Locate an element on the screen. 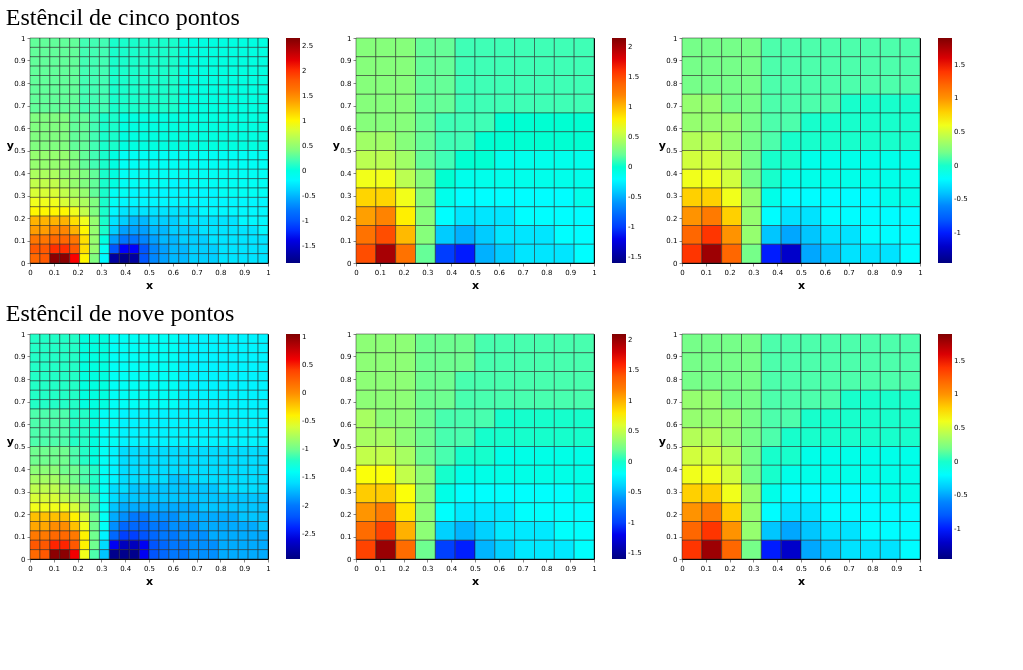 The image size is (1023, 670). chart-title: Estêncil de nove pontos is located at coordinates (120, 312).